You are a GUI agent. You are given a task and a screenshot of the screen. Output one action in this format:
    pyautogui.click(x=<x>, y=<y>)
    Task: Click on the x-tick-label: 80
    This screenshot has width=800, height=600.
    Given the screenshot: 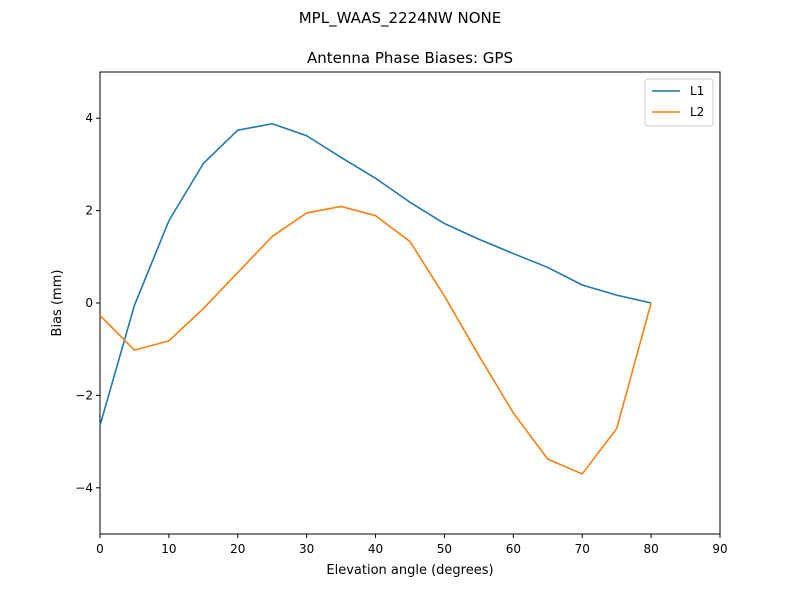 What is the action you would take?
    pyautogui.click(x=650, y=549)
    